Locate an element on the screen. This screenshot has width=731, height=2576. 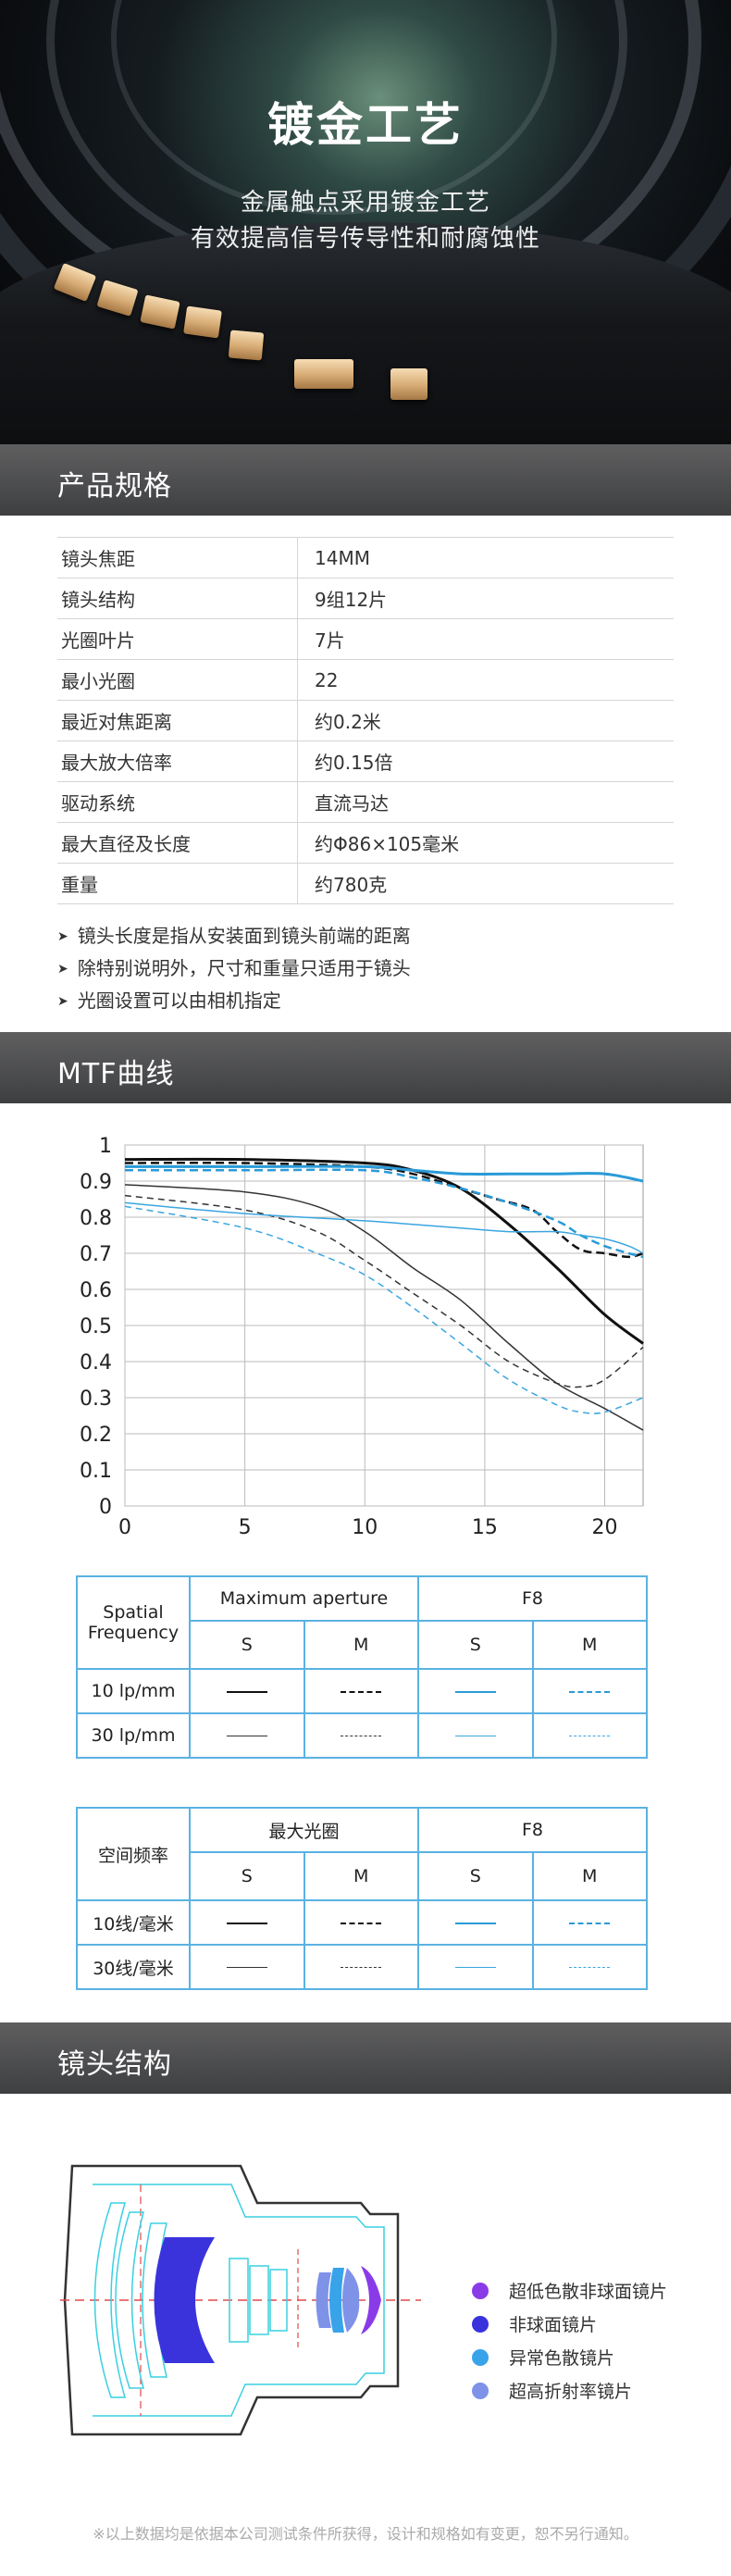
spec-note: 除特别说明外，尺寸和重量只适用于镜头 is located at coordinates (234, 969).